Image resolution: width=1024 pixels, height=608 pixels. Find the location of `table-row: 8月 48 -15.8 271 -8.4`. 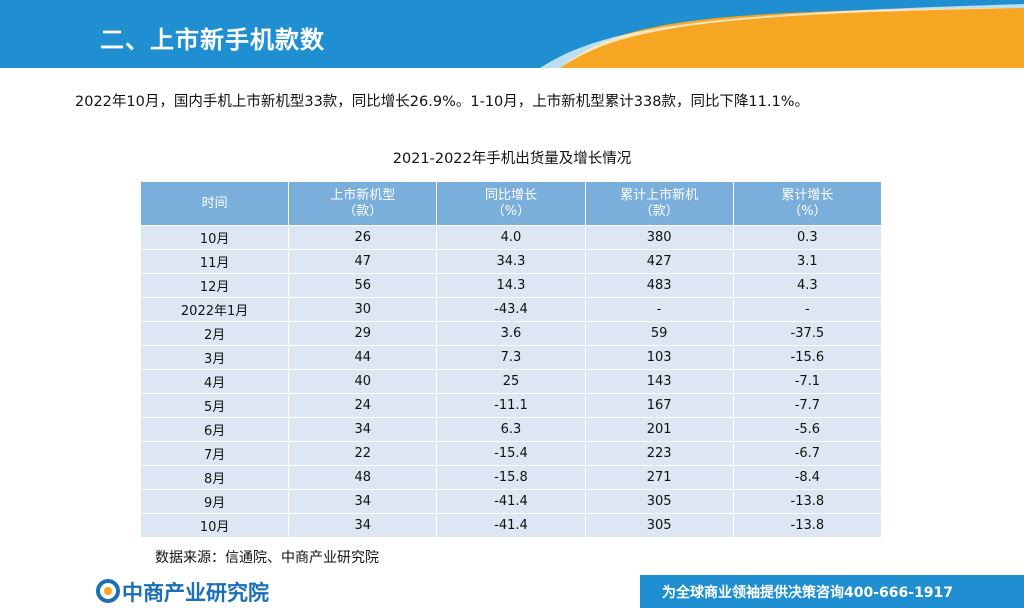

table-row: 8月 48 -15.8 271 -8.4 is located at coordinates (511, 477).